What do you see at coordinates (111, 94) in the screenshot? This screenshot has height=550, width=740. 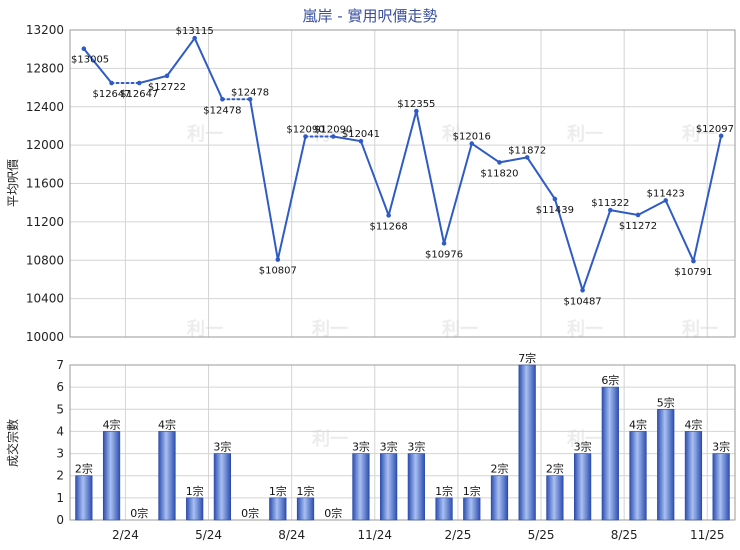 I see `price-data-label: $12647` at bounding box center [111, 94].